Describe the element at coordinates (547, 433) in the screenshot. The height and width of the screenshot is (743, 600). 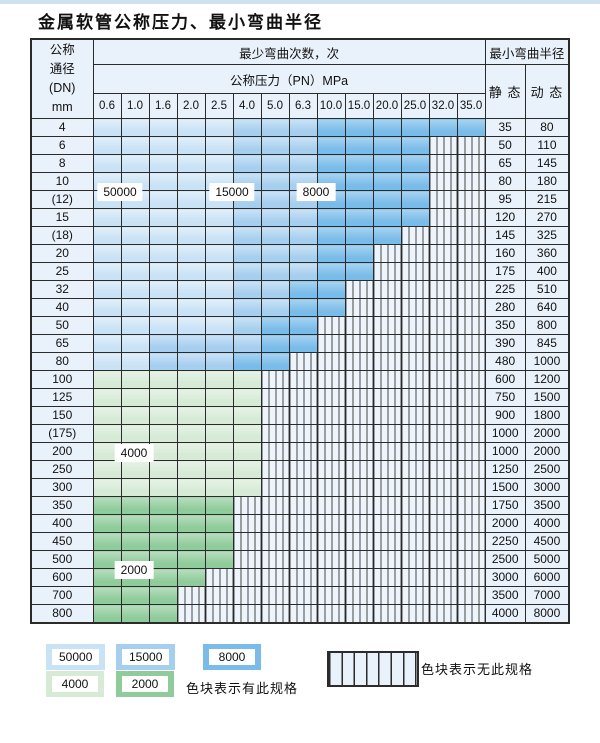
I see `dynamic-radius-cell: 2000` at that location.